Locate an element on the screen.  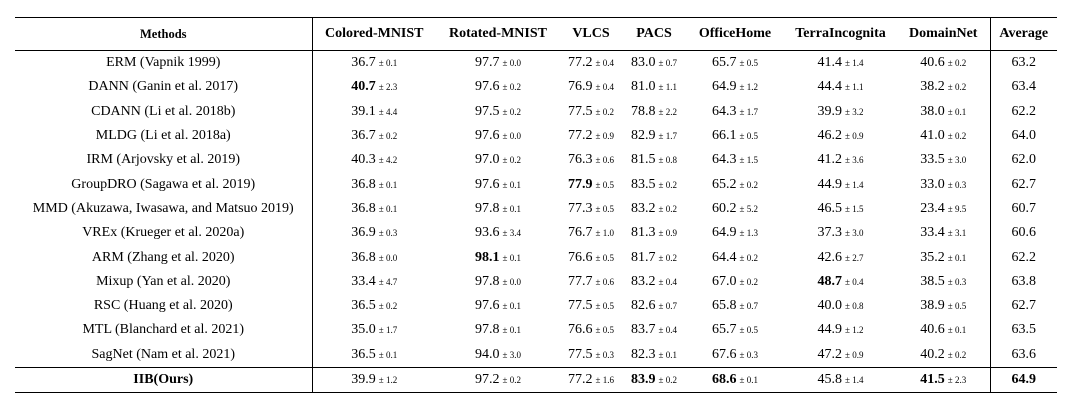
result-value: 47.2 is located at coordinates (830, 354).